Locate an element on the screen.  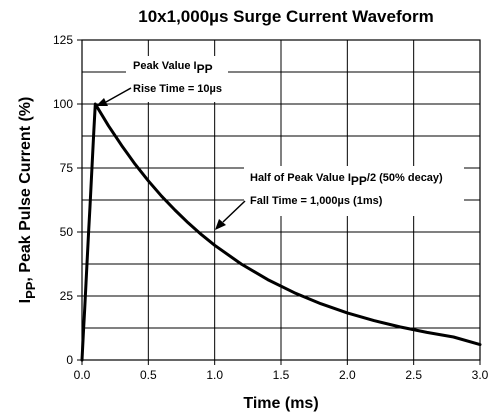
annotation-peak-arrowhead is located at coordinates (102, 102).